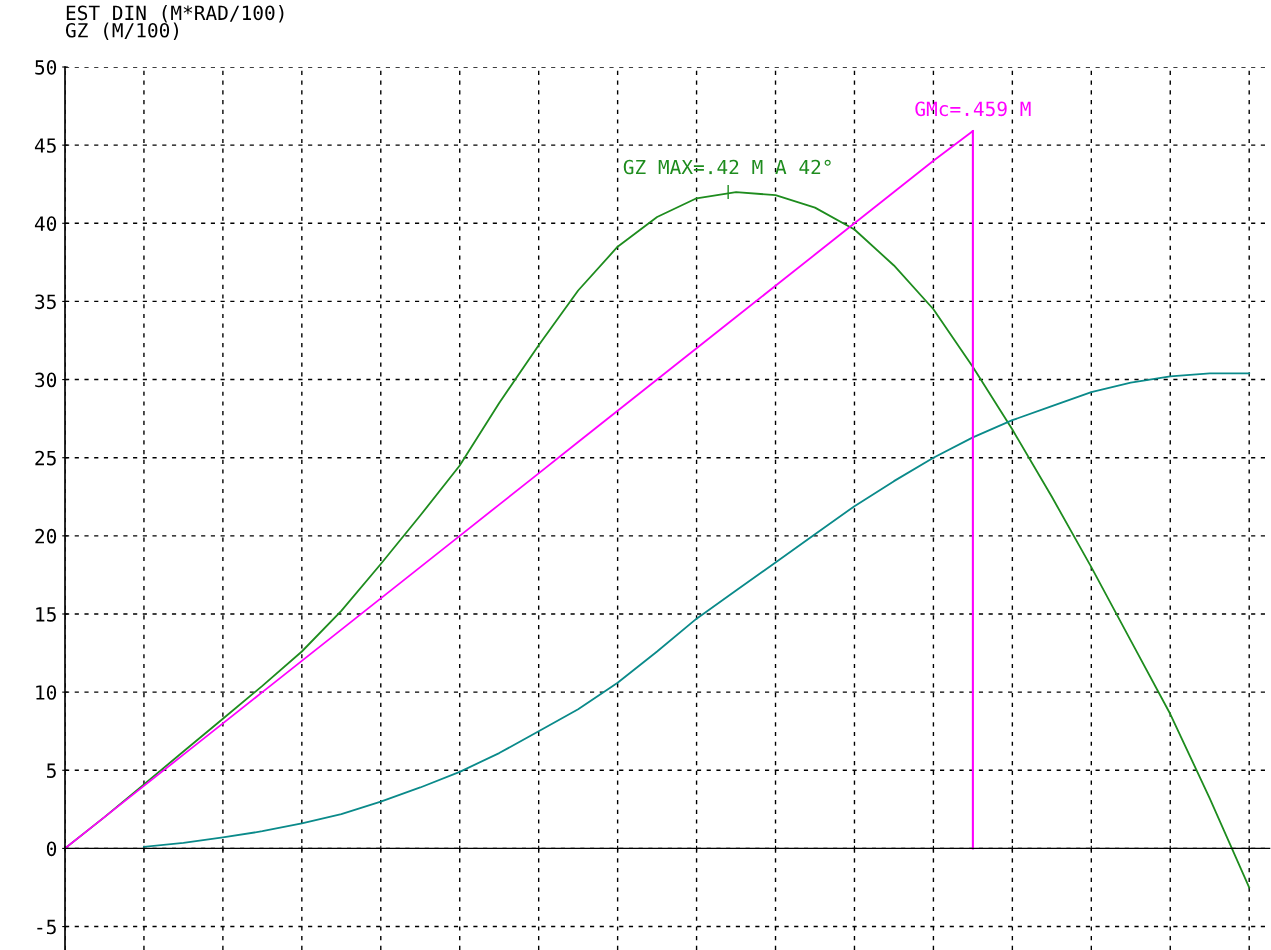 This screenshot has width=1271, height=950. What do you see at coordinates (46, 927) in the screenshot?
I see `y-tick-label: -5` at bounding box center [46, 927].